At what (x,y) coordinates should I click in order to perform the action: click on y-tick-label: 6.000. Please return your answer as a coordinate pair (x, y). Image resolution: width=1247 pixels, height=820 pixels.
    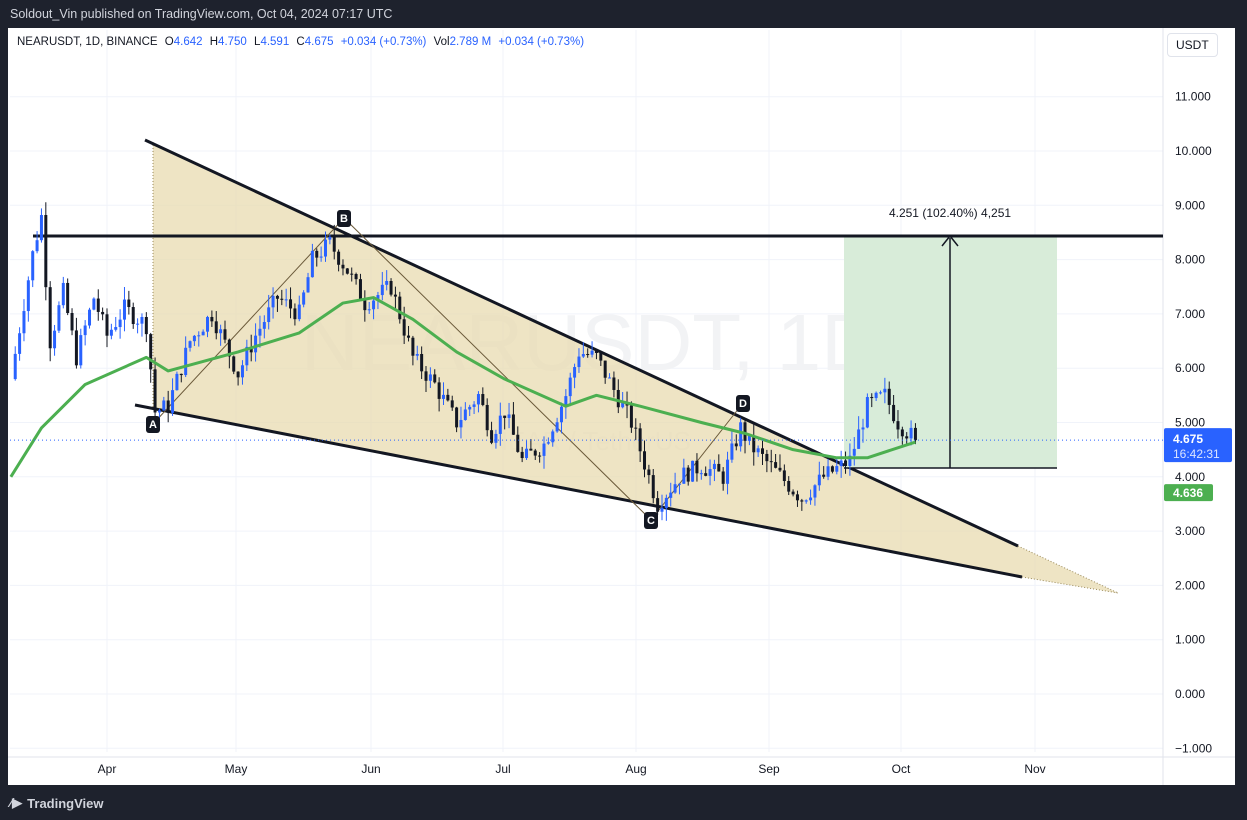
    Looking at the image, I should click on (1190, 368).